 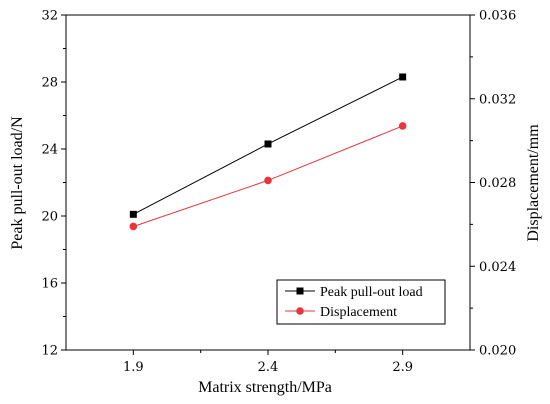 I want to click on x-tick-label: 1.9, so click(x=133, y=367).